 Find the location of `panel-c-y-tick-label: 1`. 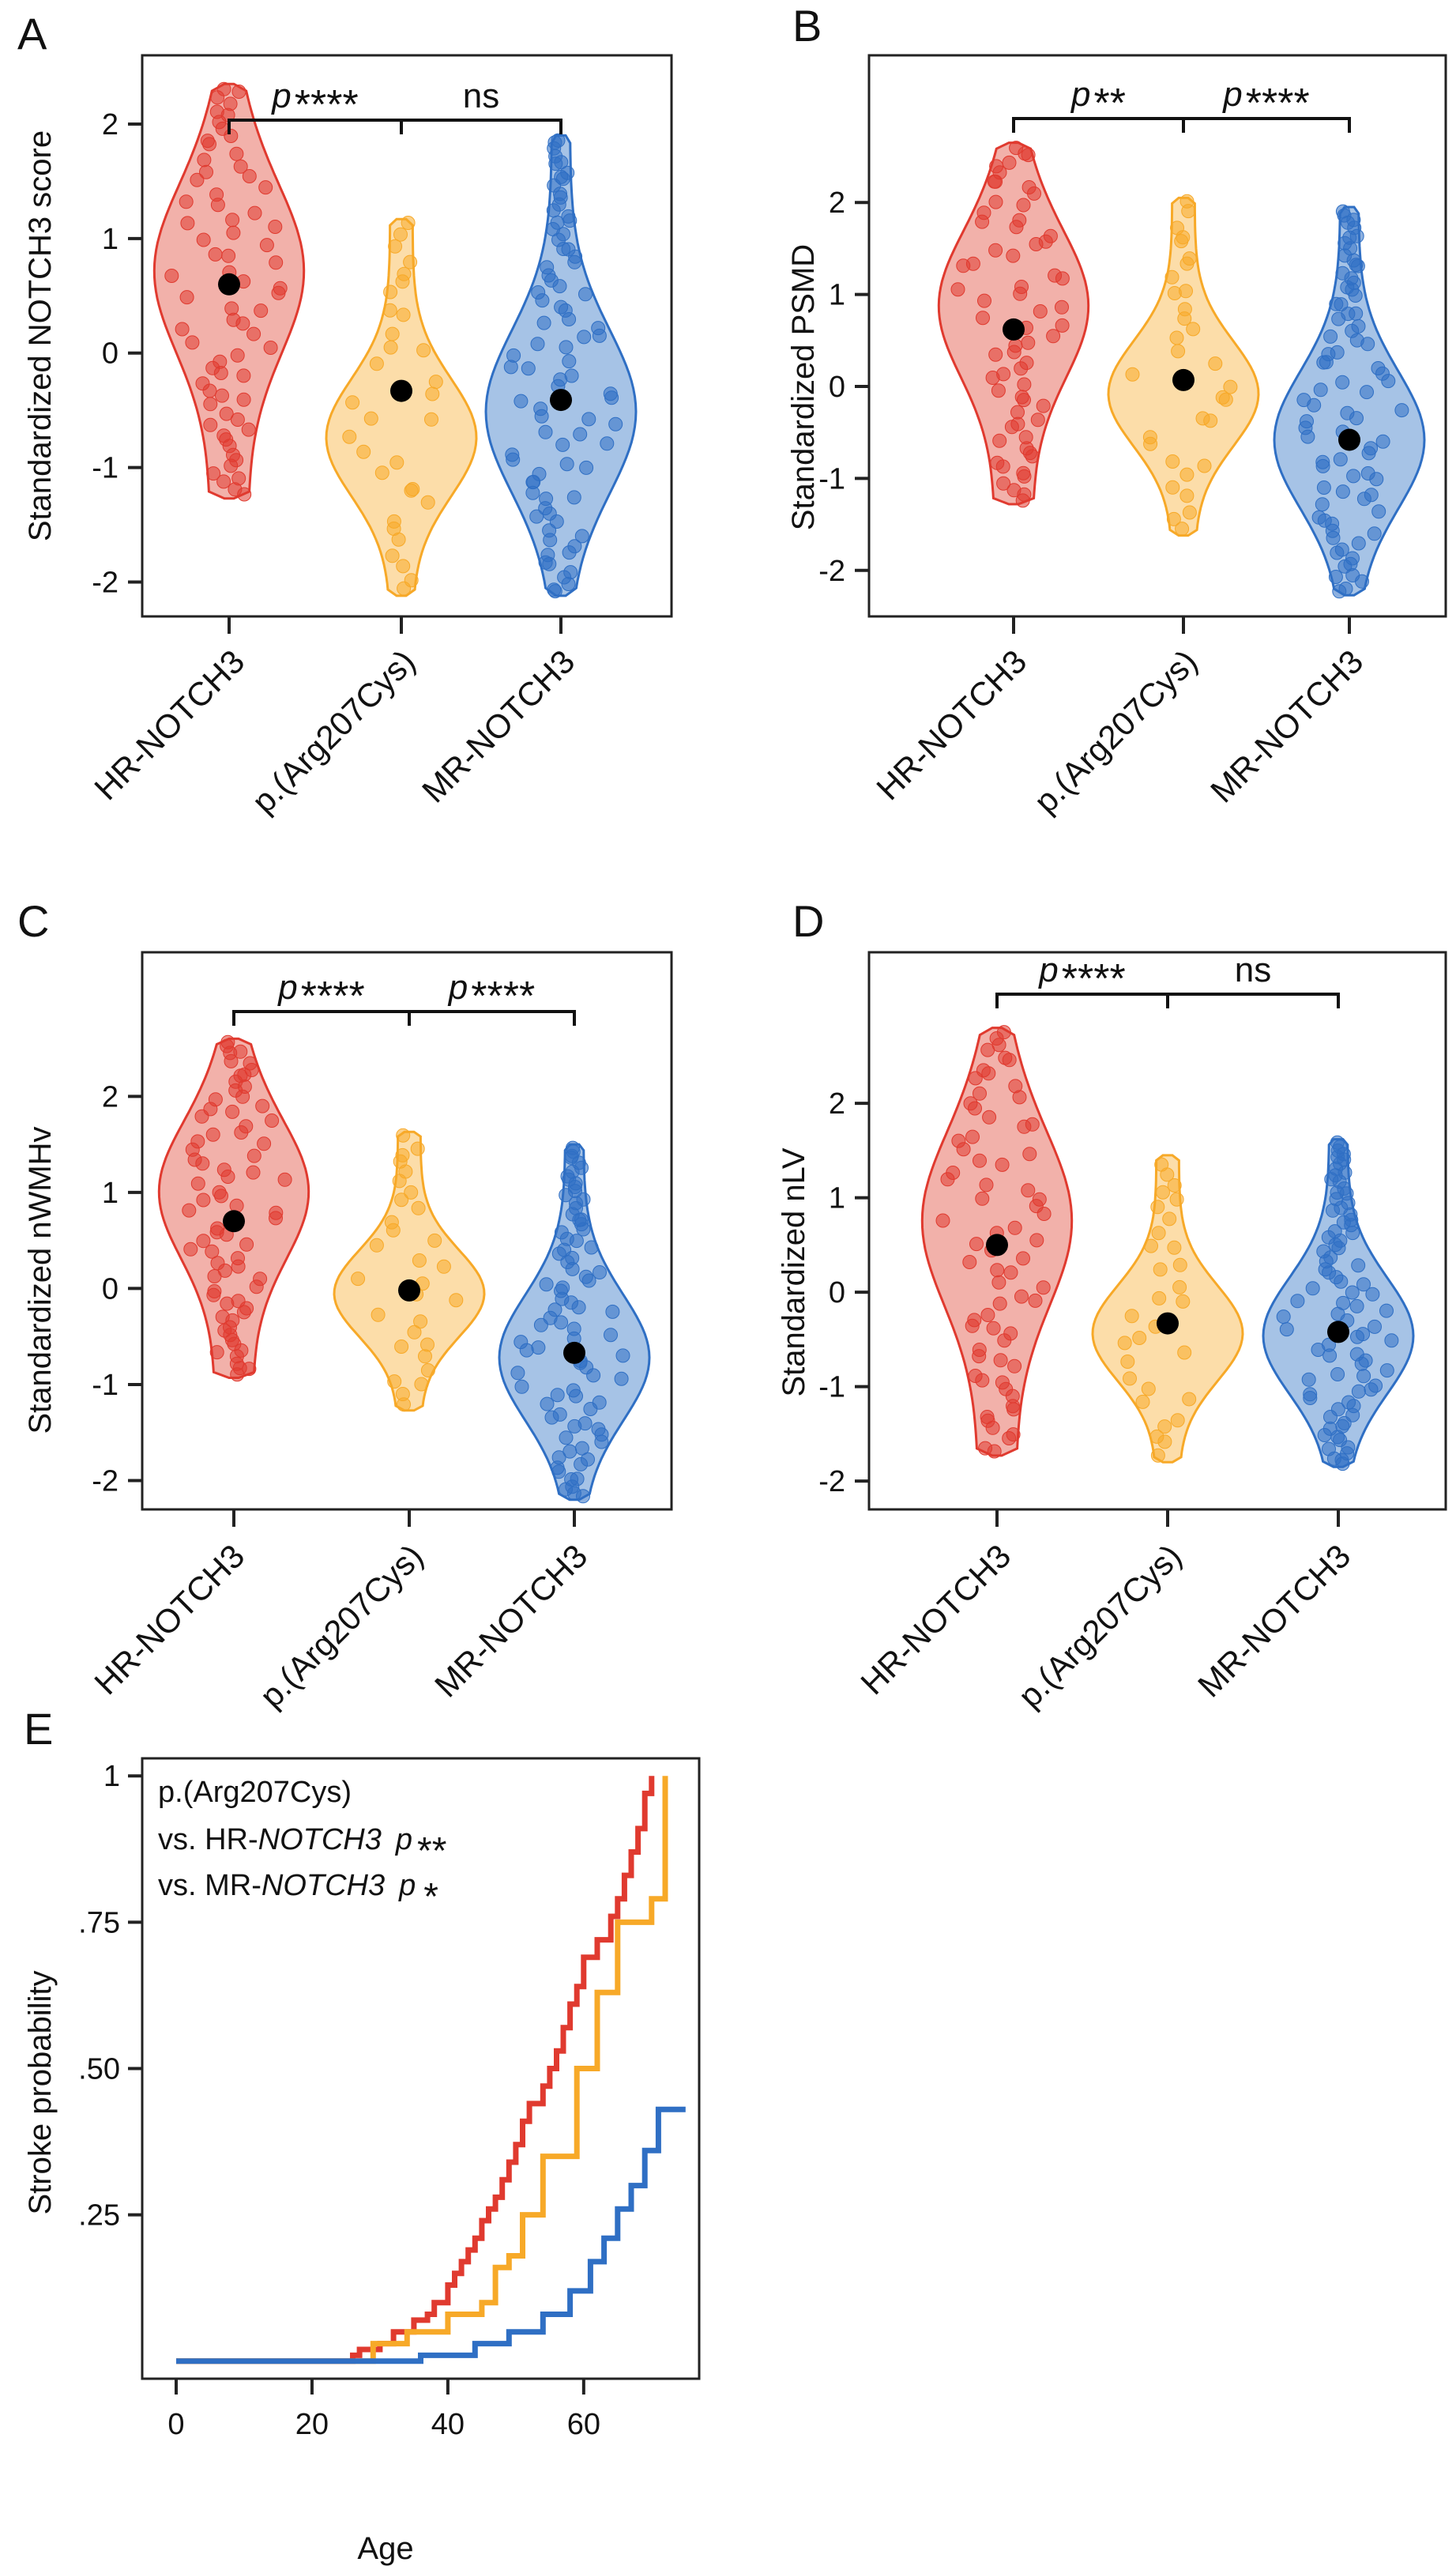

panel-c-y-tick-label: 1 is located at coordinates (110, 1193).